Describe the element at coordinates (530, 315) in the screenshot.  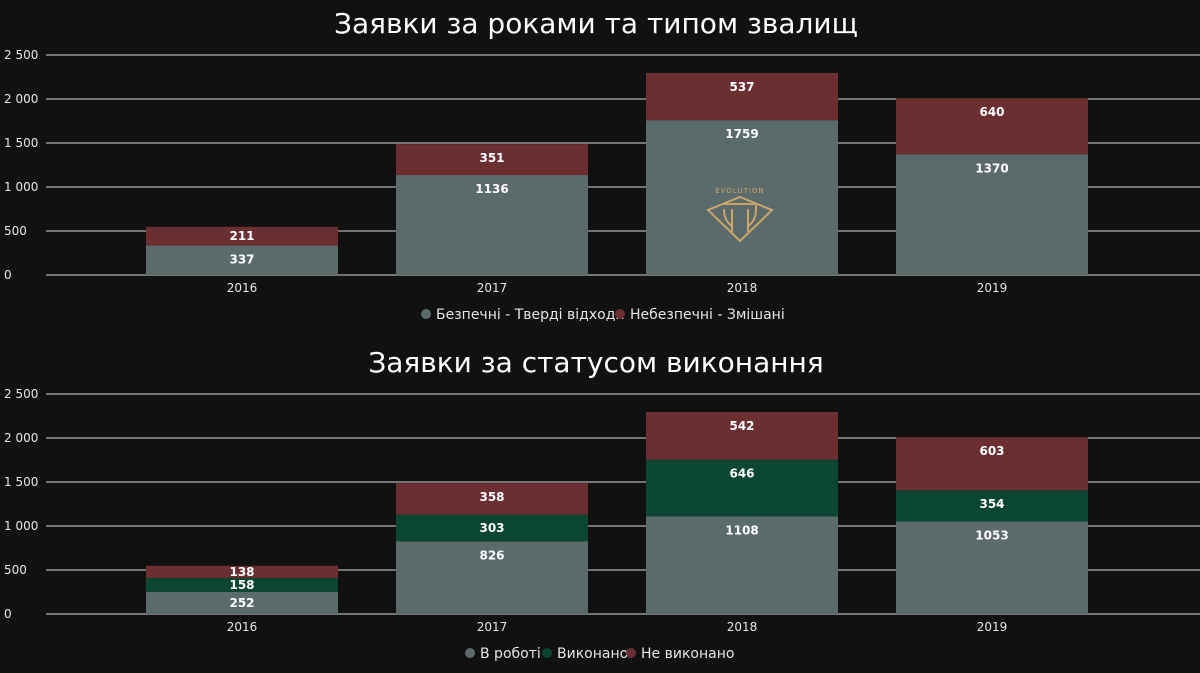
I see `legend-label: Безпечні - Тверді відходи` at that location.